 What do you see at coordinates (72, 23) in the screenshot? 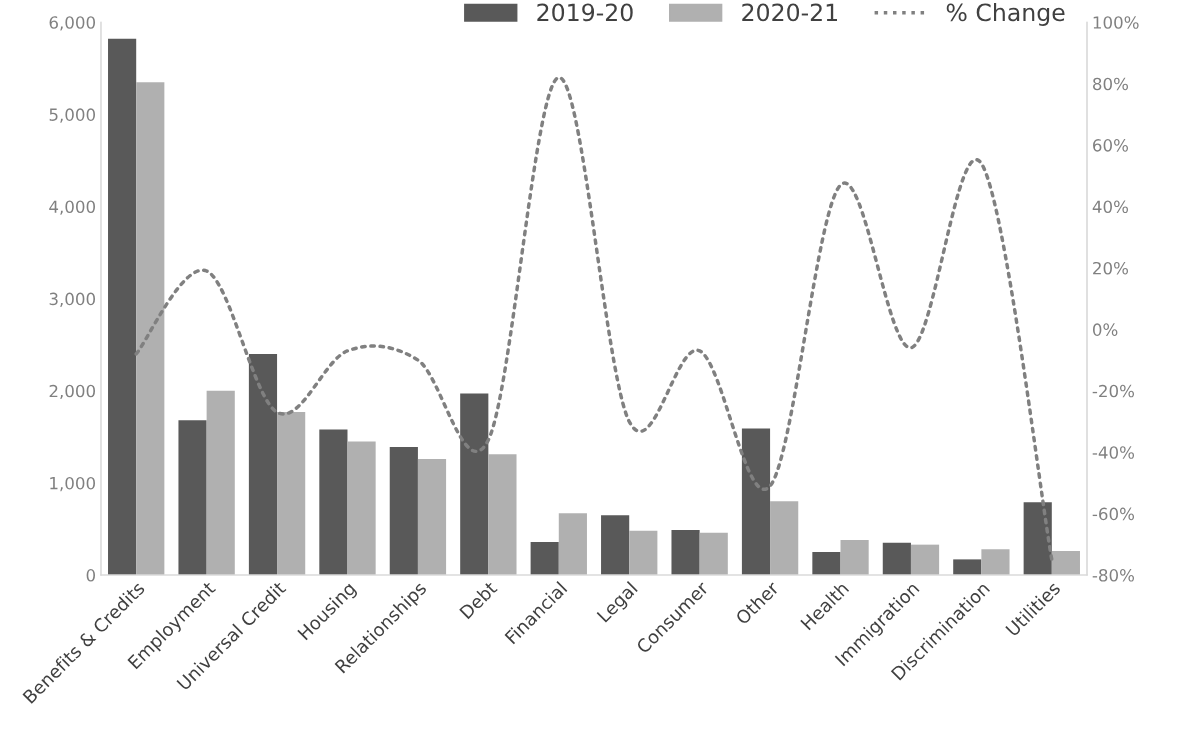
I see `y-tick-label: 6,000` at bounding box center [72, 23].